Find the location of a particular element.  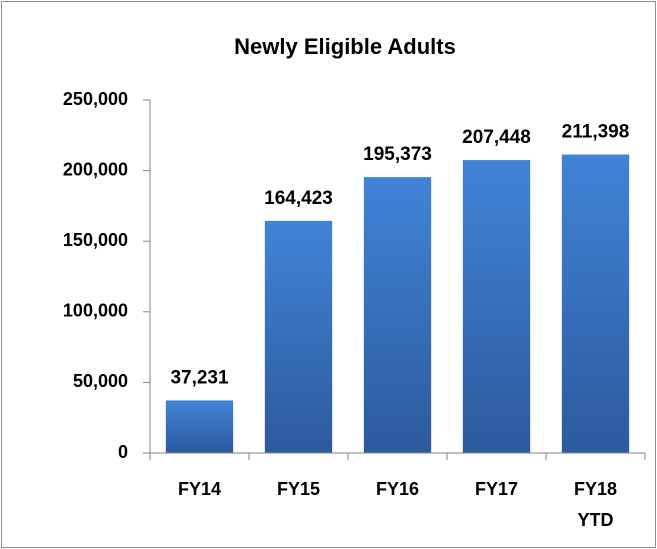

y-tick-label: 250,000 is located at coordinates (95, 99).